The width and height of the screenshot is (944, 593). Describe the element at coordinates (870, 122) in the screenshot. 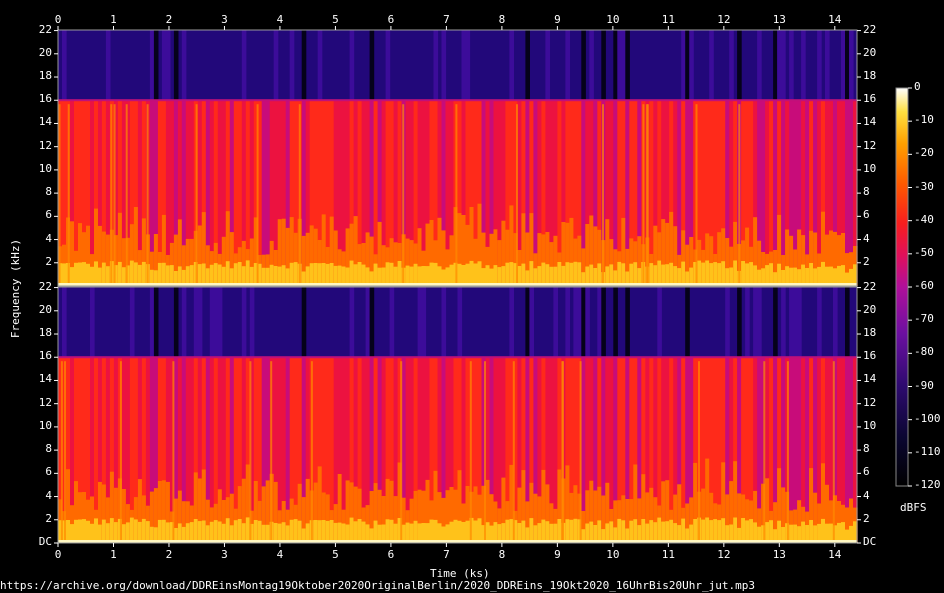

I see `y-tick-label-right: 14` at that location.